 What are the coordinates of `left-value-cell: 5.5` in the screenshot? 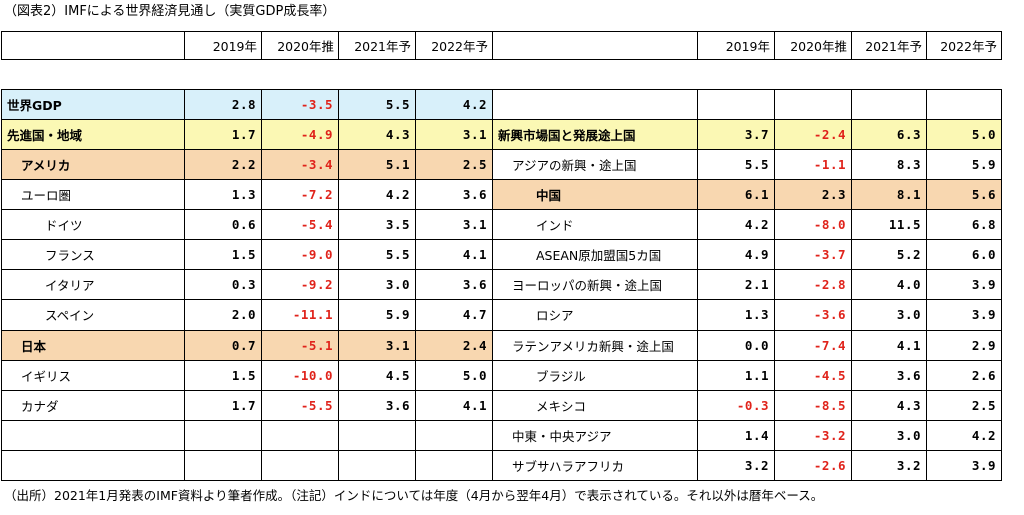 It's located at (377, 255).